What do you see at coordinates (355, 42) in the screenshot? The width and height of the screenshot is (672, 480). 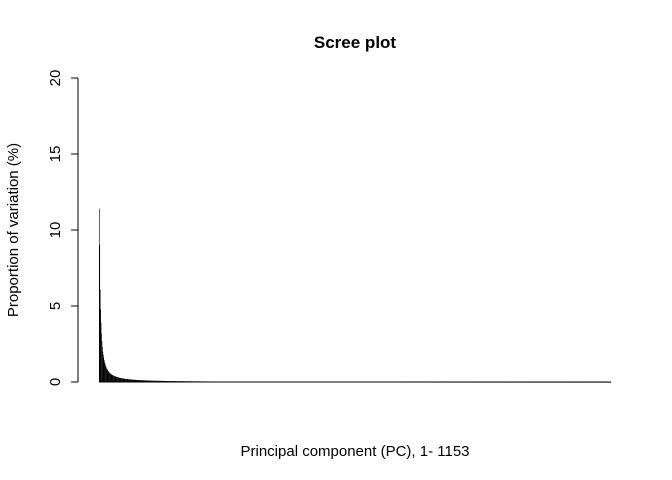 I see `chart-title: Scree plot` at bounding box center [355, 42].